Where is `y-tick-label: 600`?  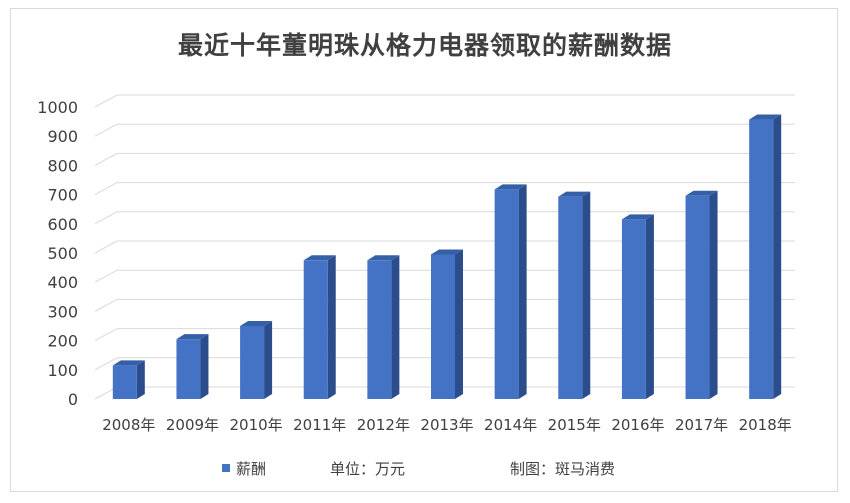 y-tick-label: 600 is located at coordinates (62, 224).